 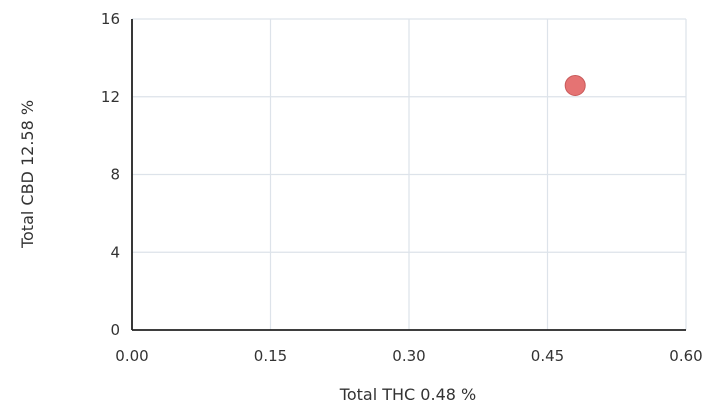 I want to click on data-point, so click(x=575, y=85).